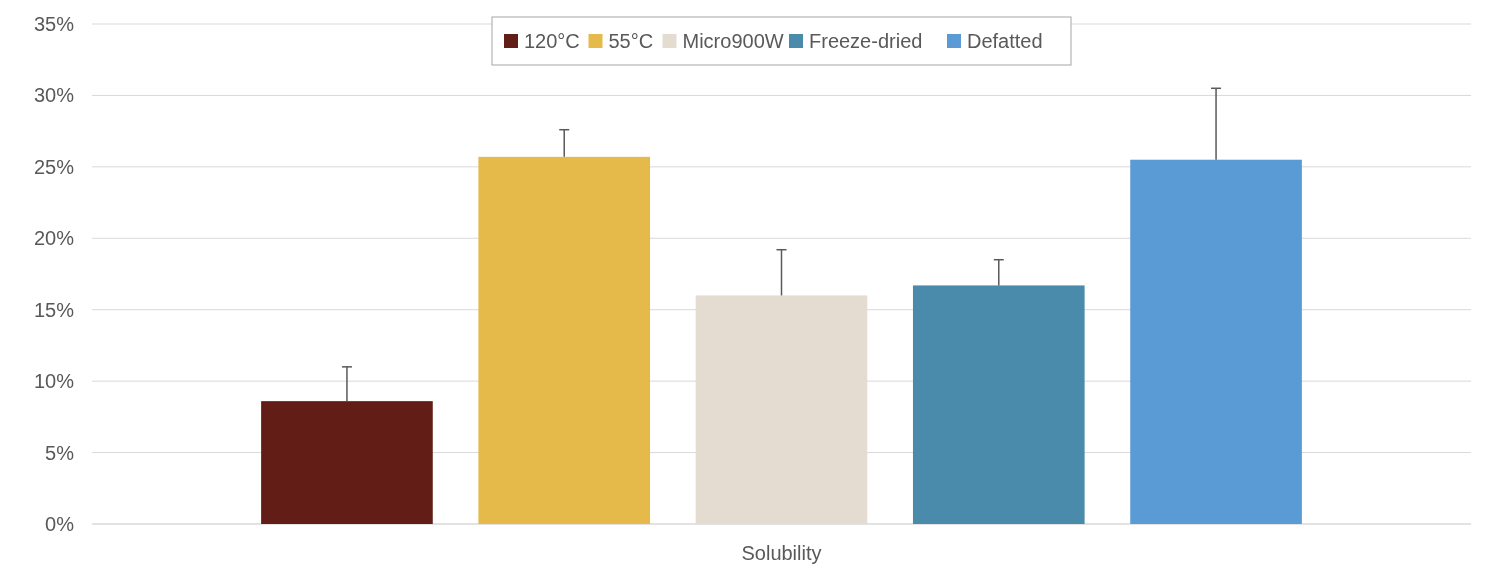  Describe the element at coordinates (781, 553) in the screenshot. I see `x-tick-label: Solubility` at that location.